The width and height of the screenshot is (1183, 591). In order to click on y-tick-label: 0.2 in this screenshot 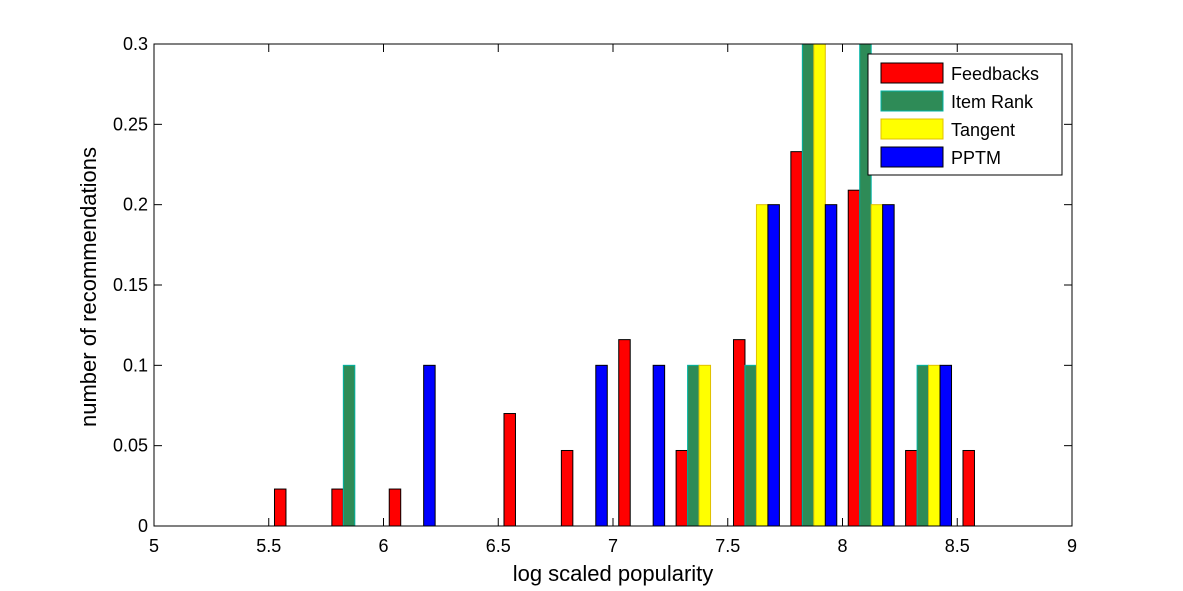, I will do `click(135, 205)`.